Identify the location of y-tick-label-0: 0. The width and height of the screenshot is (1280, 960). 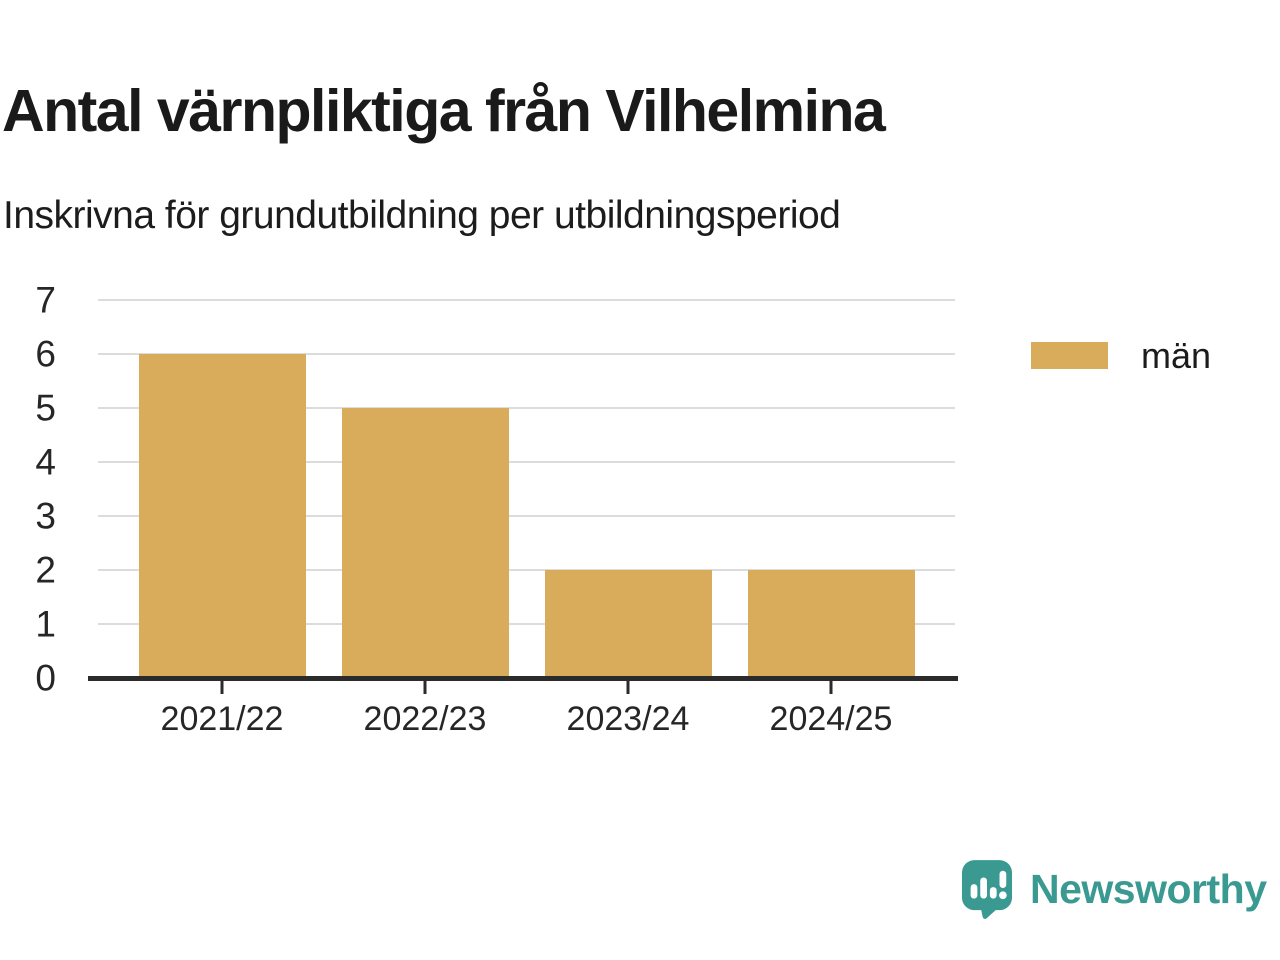
(45, 678).